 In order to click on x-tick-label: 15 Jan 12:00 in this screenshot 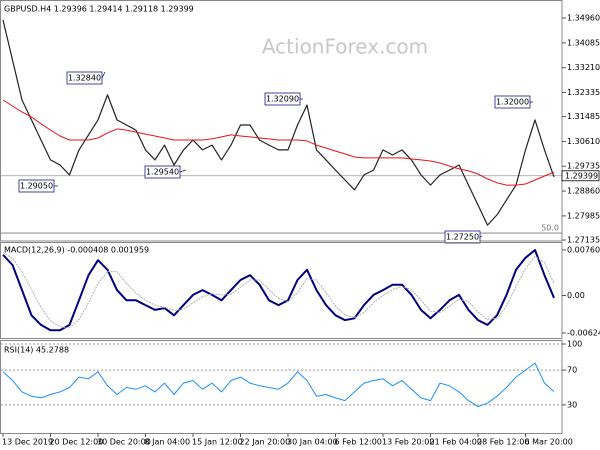, I will do `click(217, 442)`.